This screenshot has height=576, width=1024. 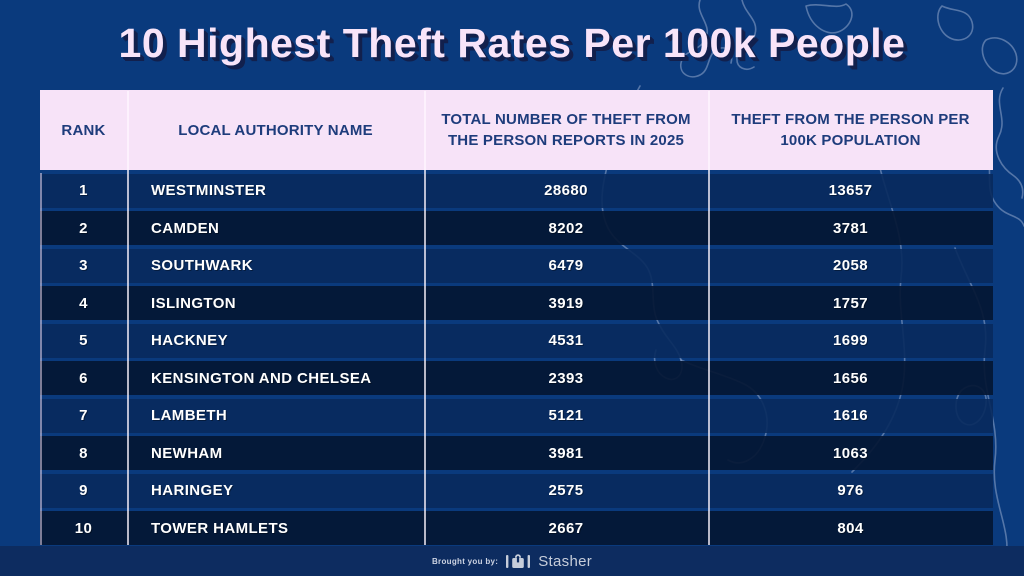 I want to click on name-cell: LAMBETH, so click(x=189, y=415).